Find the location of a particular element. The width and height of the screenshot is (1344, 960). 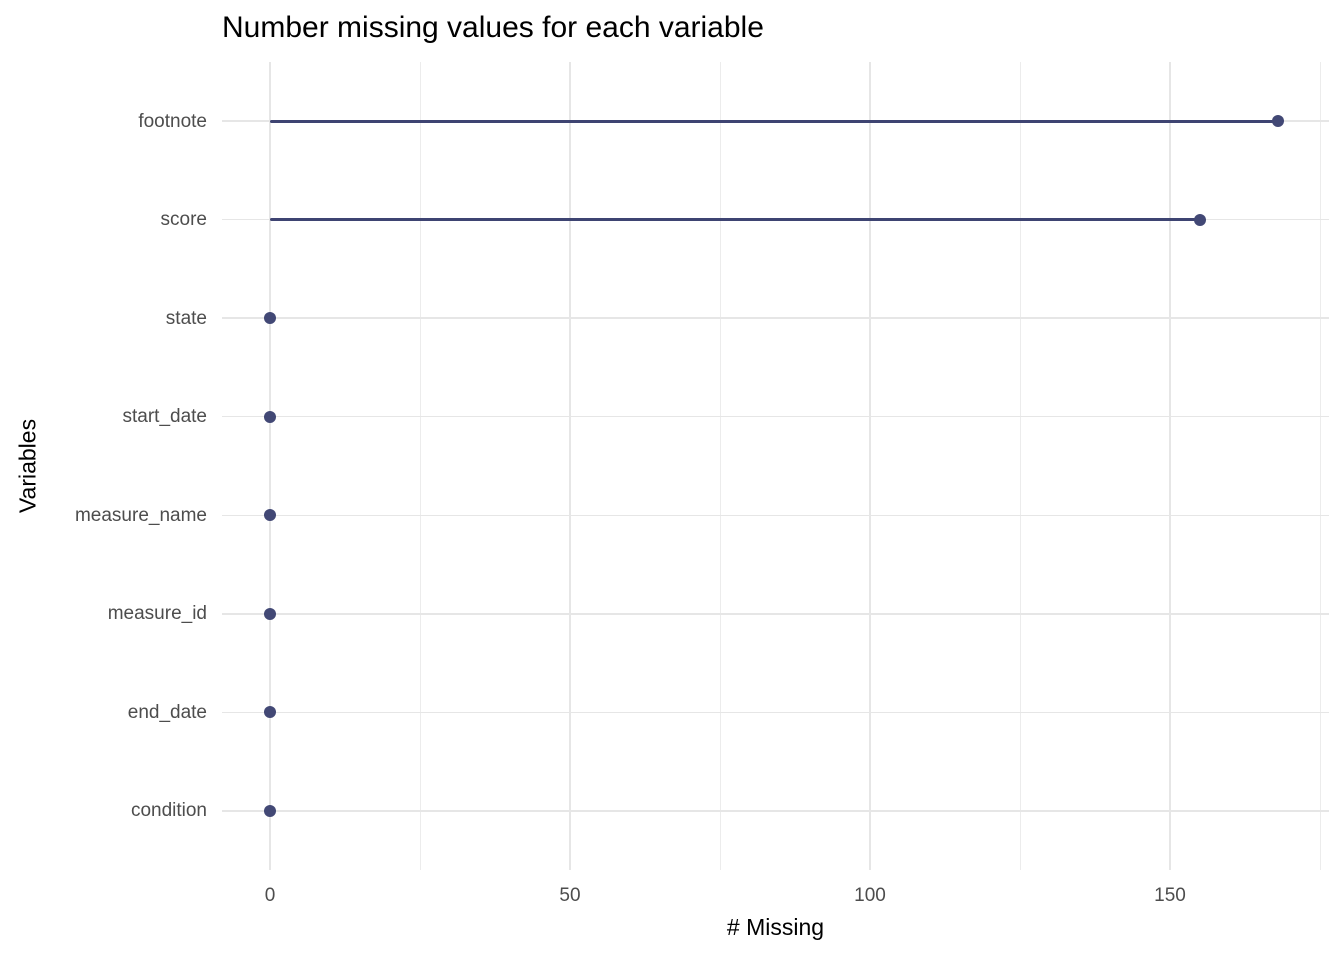

y-tick-label: state is located at coordinates (186, 318).